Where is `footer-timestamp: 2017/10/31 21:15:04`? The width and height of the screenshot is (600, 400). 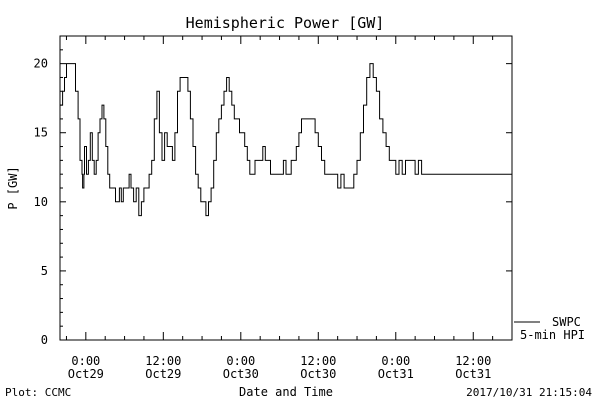 footer-timestamp: 2017/10/31 21:15:04 is located at coordinates (529, 392).